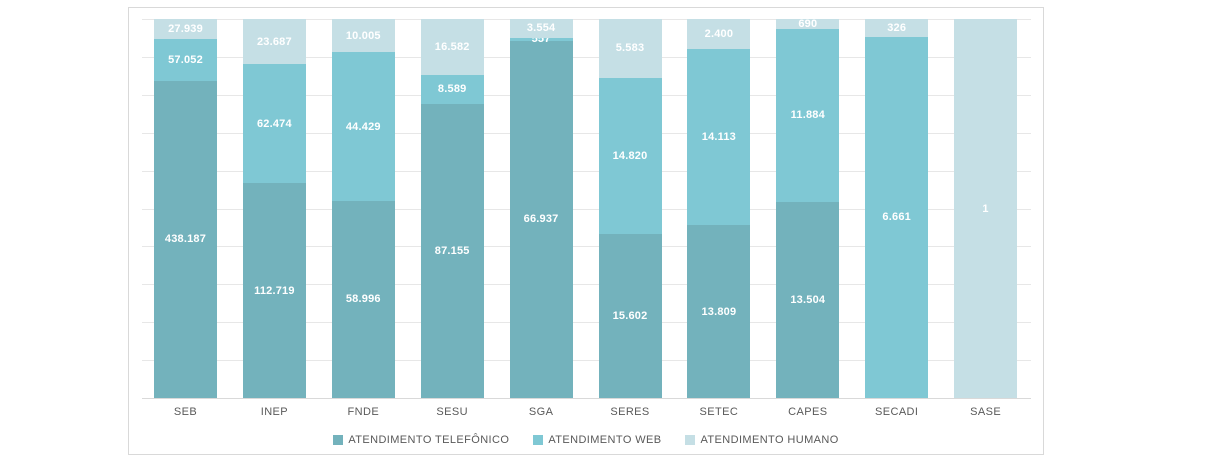 This screenshot has height=462, width=1212. I want to click on bar-inep: 112.719 62.474 23.687, so click(274, 208).